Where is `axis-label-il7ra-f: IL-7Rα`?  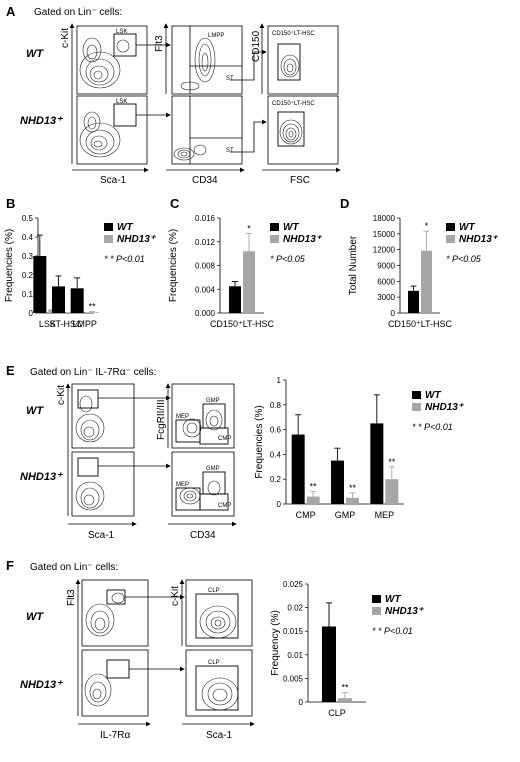
axis-label-il7ra-f: IL-7Rα is located at coordinates (115, 735).